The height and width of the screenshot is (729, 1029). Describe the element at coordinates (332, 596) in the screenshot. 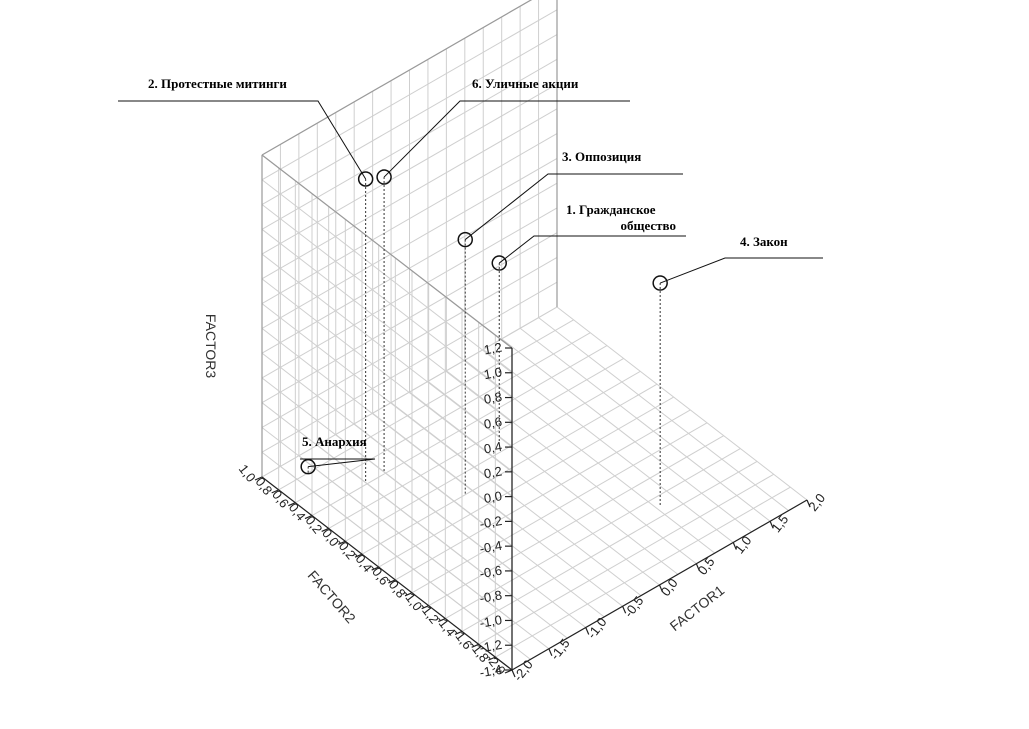

I see `y-axis-title: FACTOR2` at that location.